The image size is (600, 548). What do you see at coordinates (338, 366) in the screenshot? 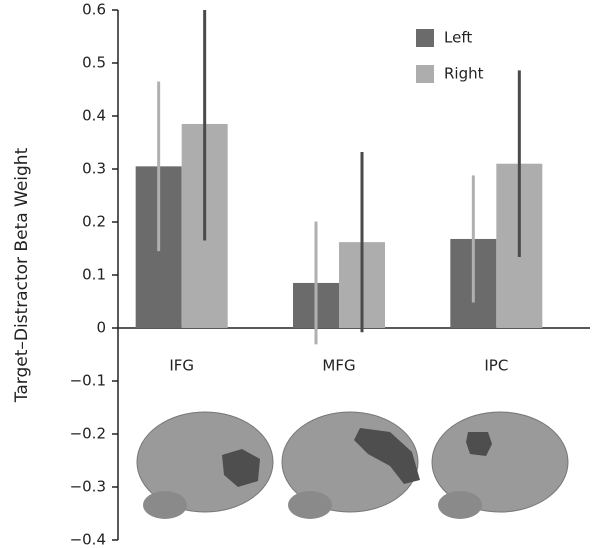
I see `x-tick-label: MFG` at bounding box center [338, 366].